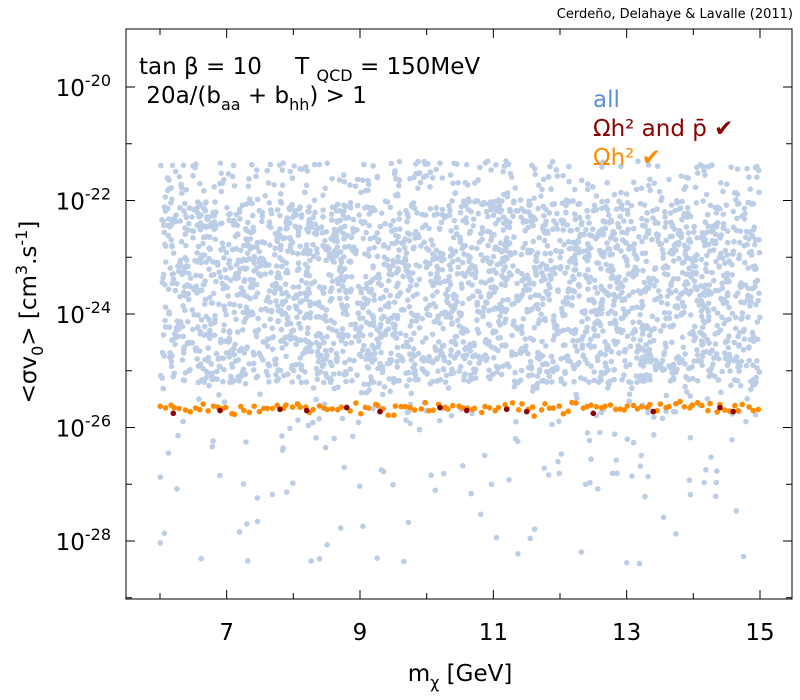 Image resolution: width=800 pixels, height=700 pixels. I want to click on y-tick-label: 10-20, so click(83, 86).